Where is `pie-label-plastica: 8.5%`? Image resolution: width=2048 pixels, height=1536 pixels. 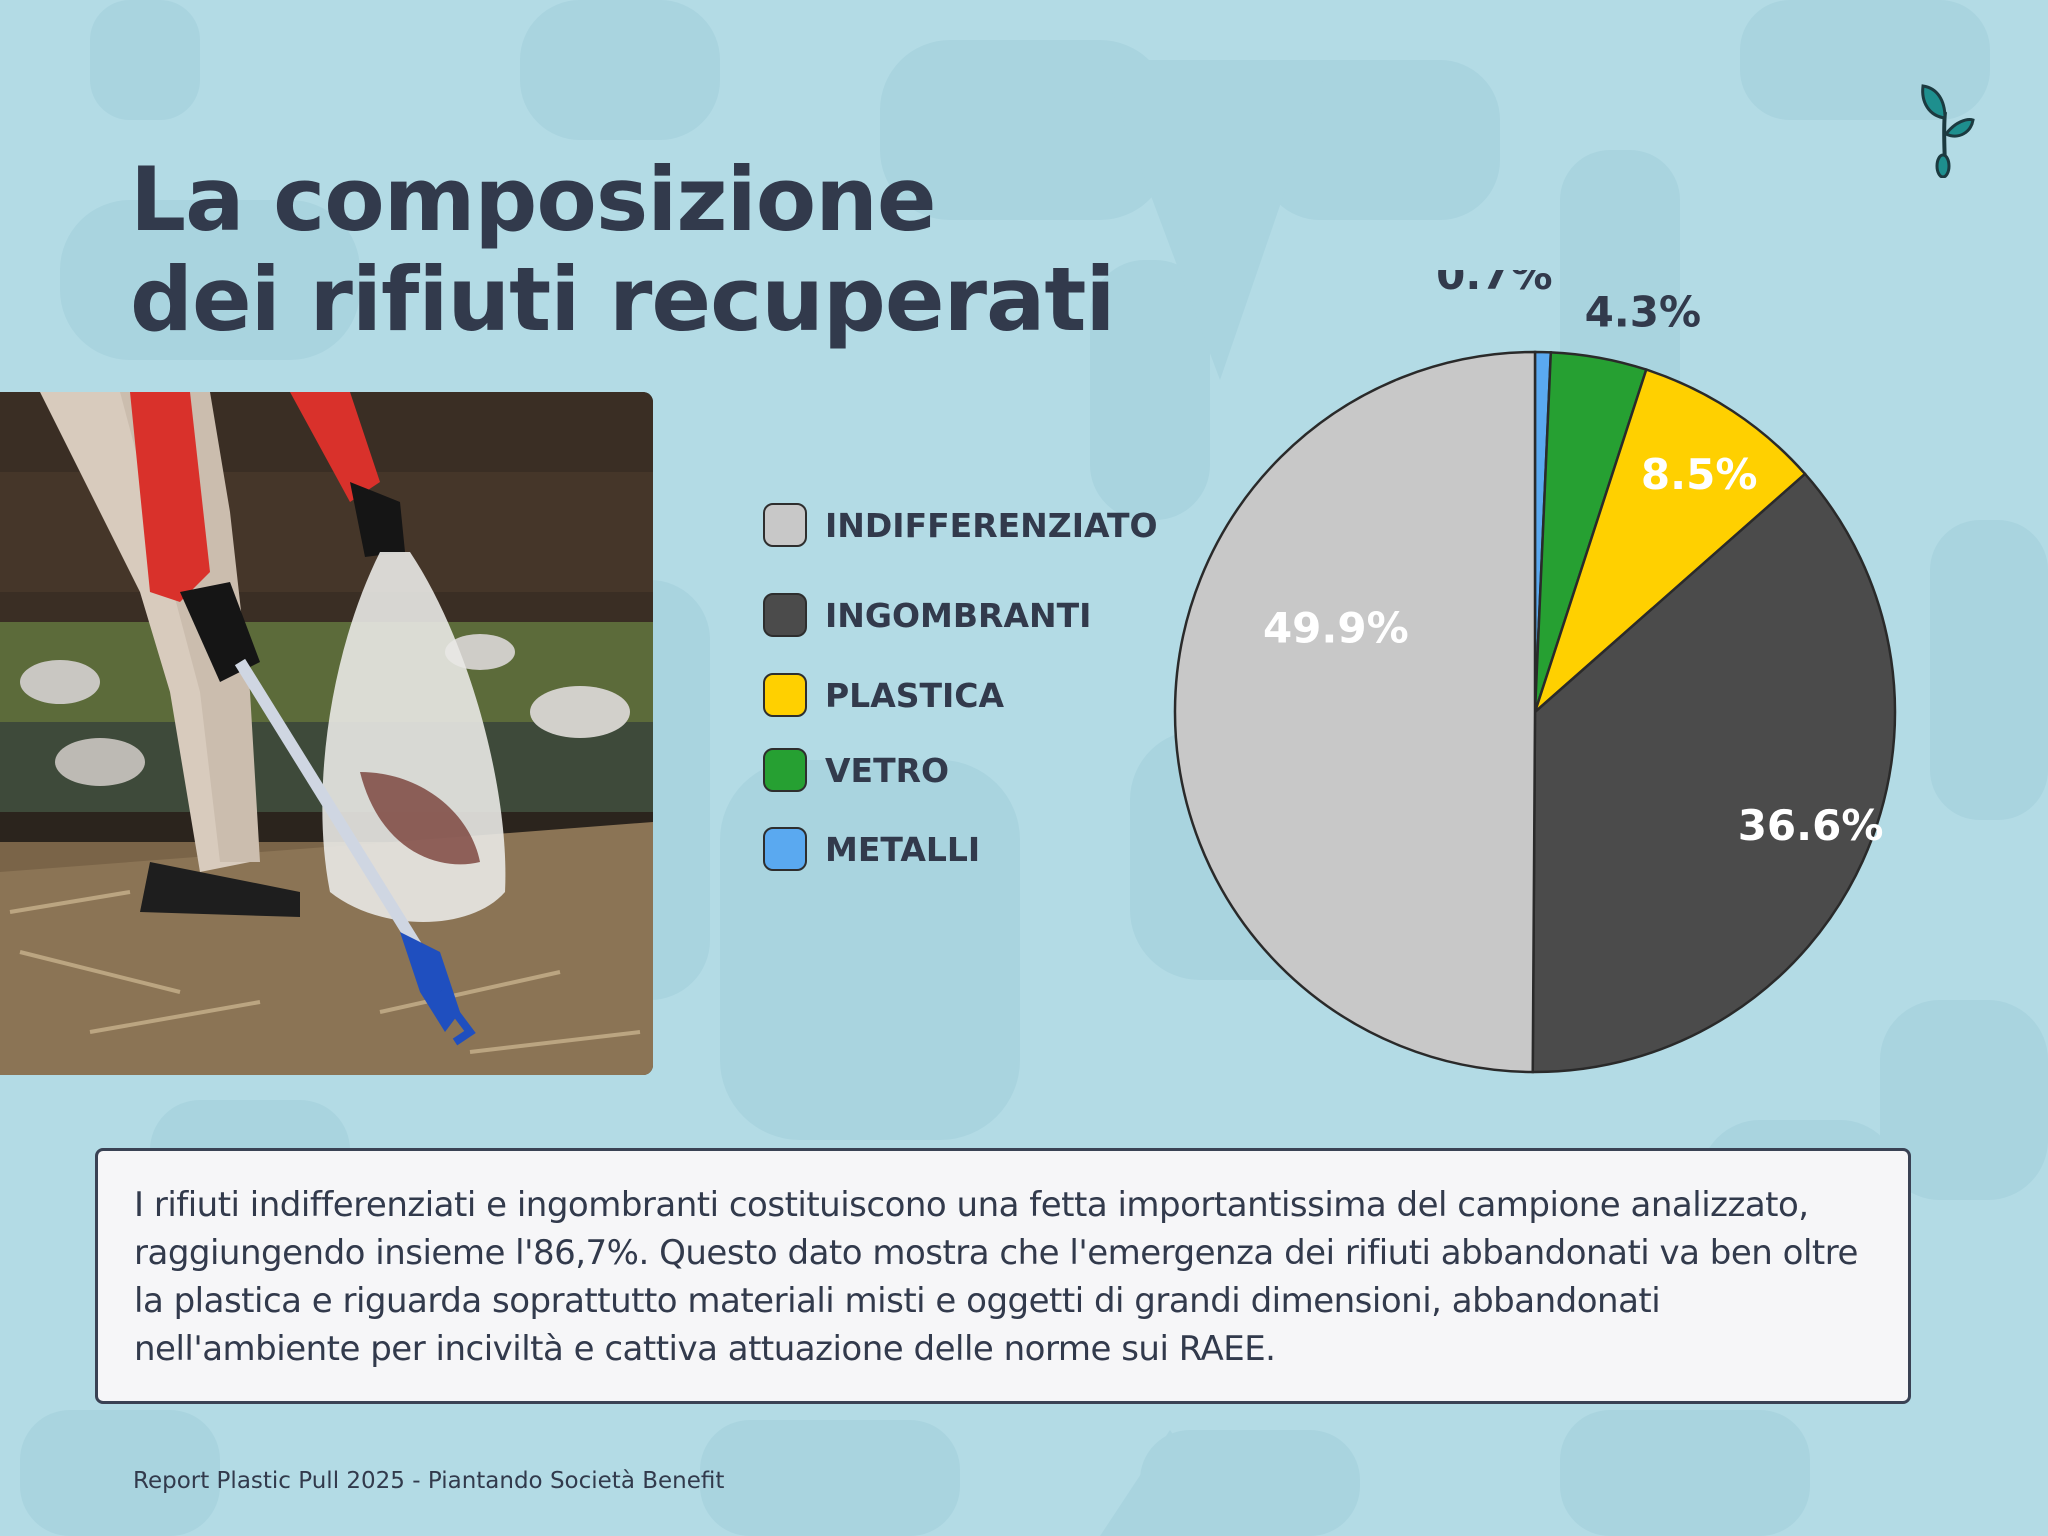
pie-label-plastica: 8.5% is located at coordinates (1699, 474).